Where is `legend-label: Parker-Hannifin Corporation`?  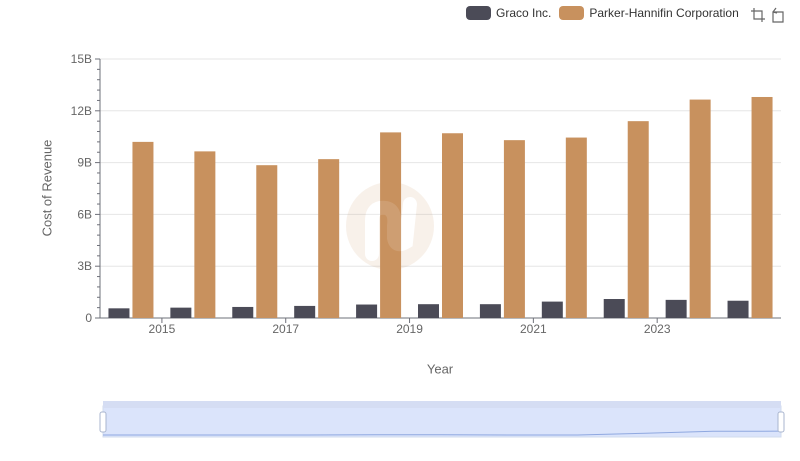 legend-label: Parker-Hannifin Corporation is located at coordinates (664, 13).